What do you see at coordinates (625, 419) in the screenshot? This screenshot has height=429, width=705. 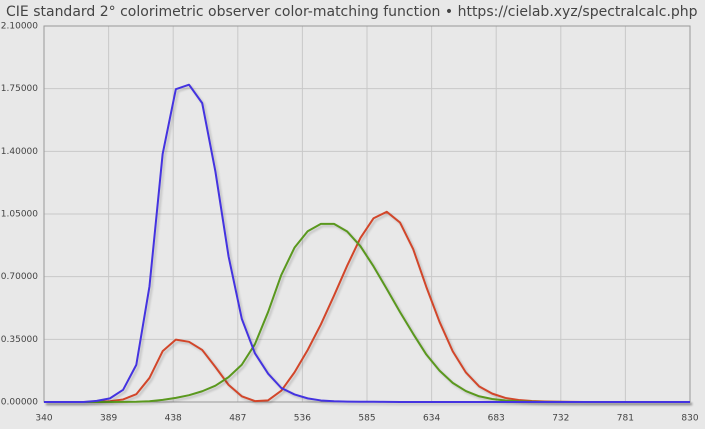 I see `x-tick-label: 781` at bounding box center [625, 419].